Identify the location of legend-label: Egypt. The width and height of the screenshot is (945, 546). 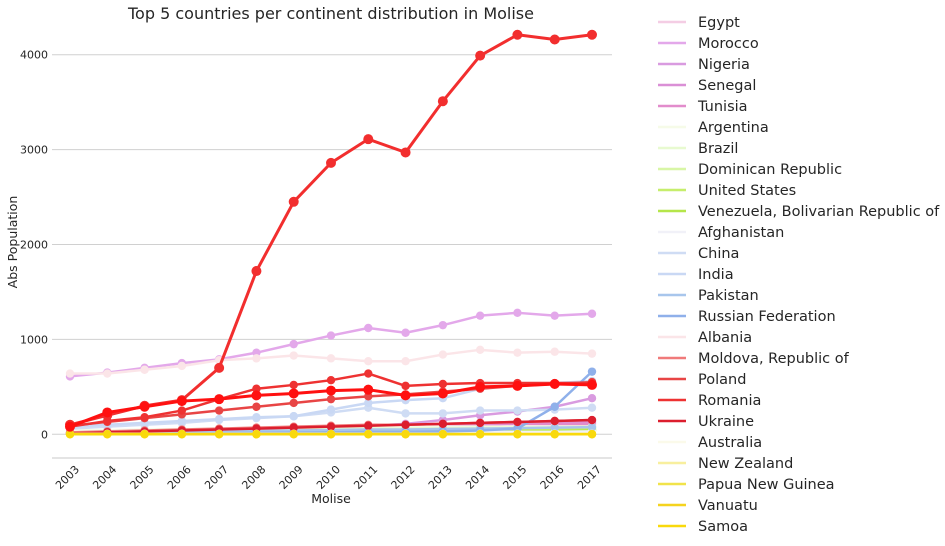
(719, 23).